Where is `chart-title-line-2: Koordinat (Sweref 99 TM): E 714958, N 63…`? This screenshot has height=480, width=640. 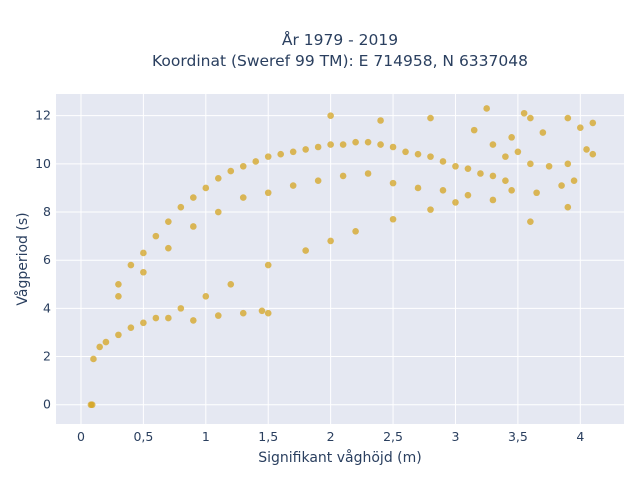 chart-title-line-2: Koordinat (Sweref 99 TM): E 714958, N 63… is located at coordinates (340, 61).